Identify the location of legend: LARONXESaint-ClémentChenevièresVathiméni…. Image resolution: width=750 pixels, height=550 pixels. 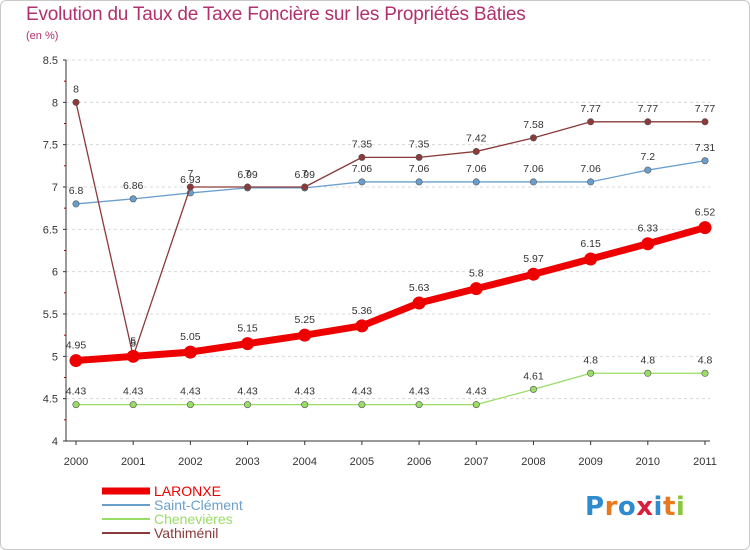
(172, 512).